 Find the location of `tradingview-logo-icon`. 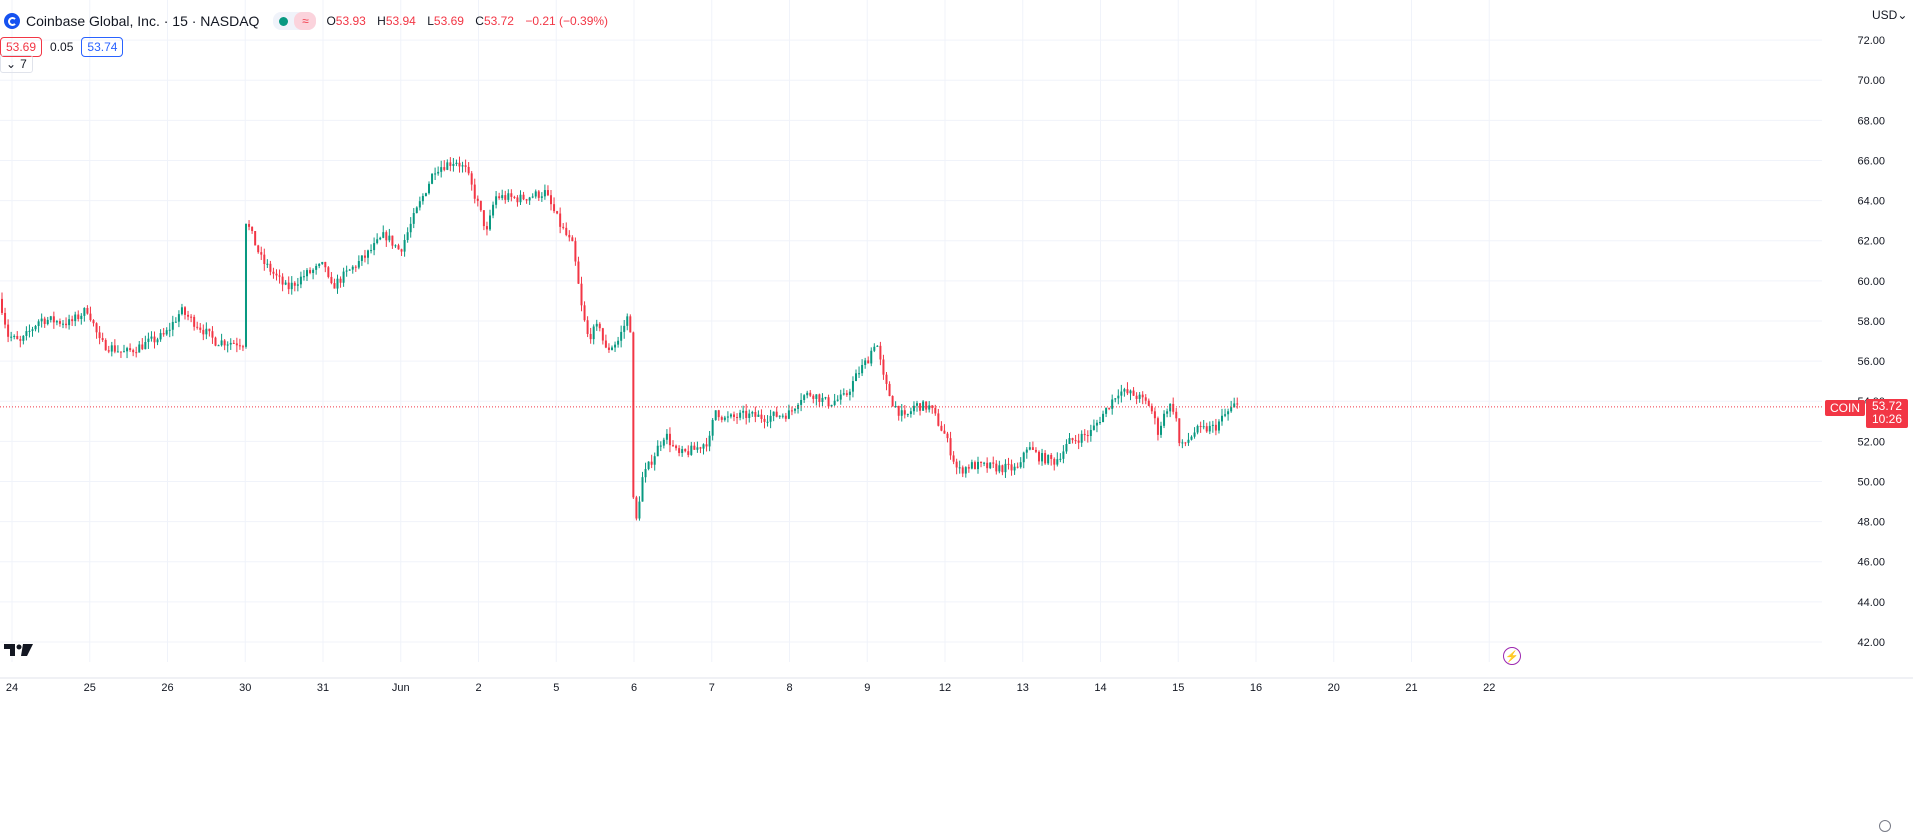

tradingview-logo-icon is located at coordinates (19, 650).